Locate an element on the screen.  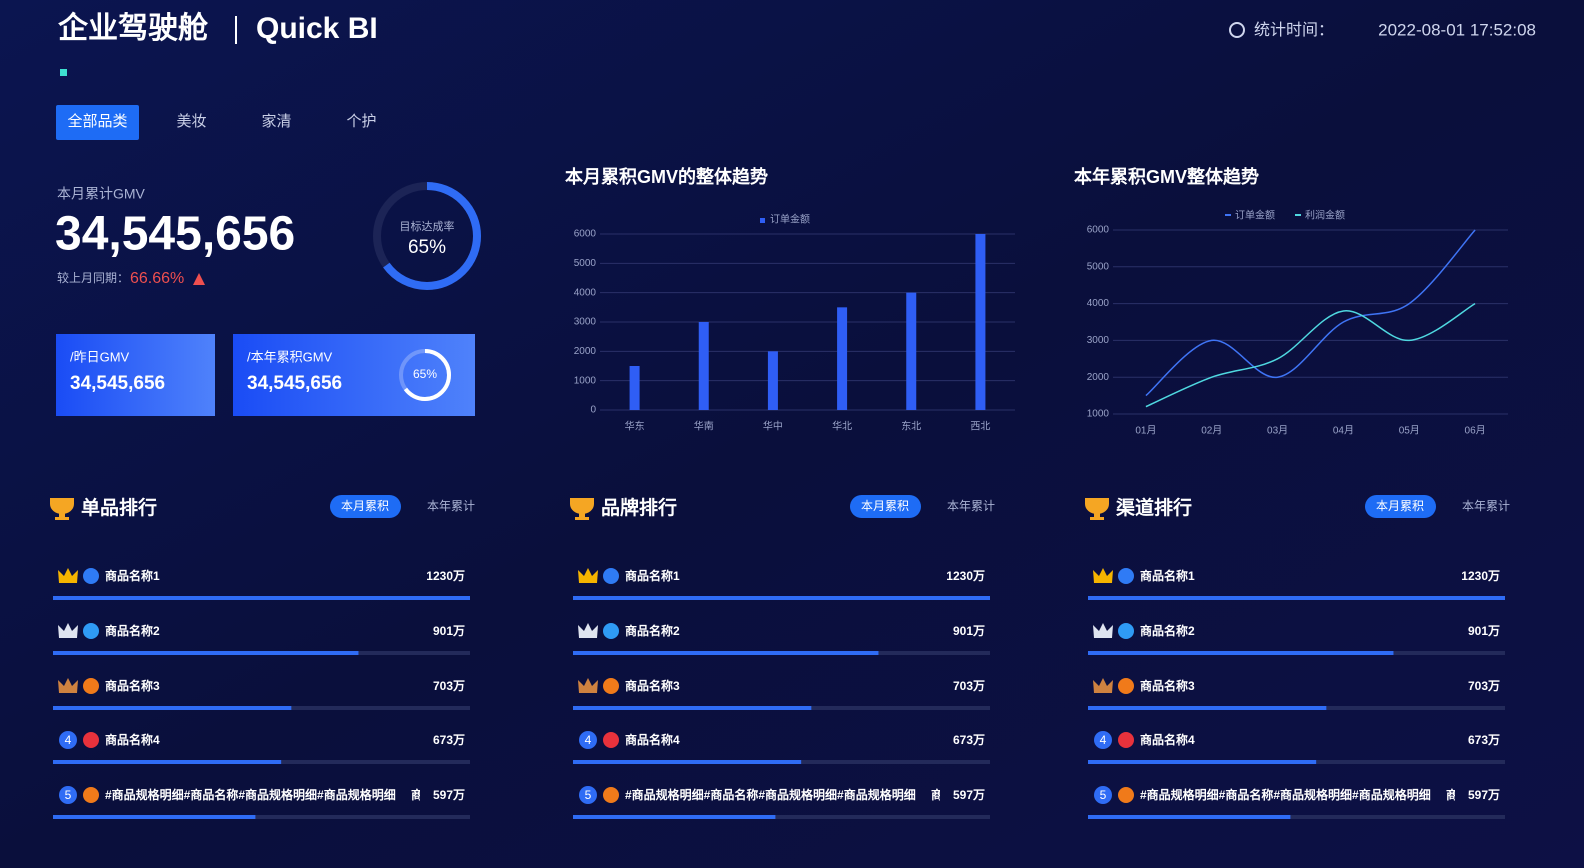
panel-title: 渠道排行 is located at coordinates (1154, 507).